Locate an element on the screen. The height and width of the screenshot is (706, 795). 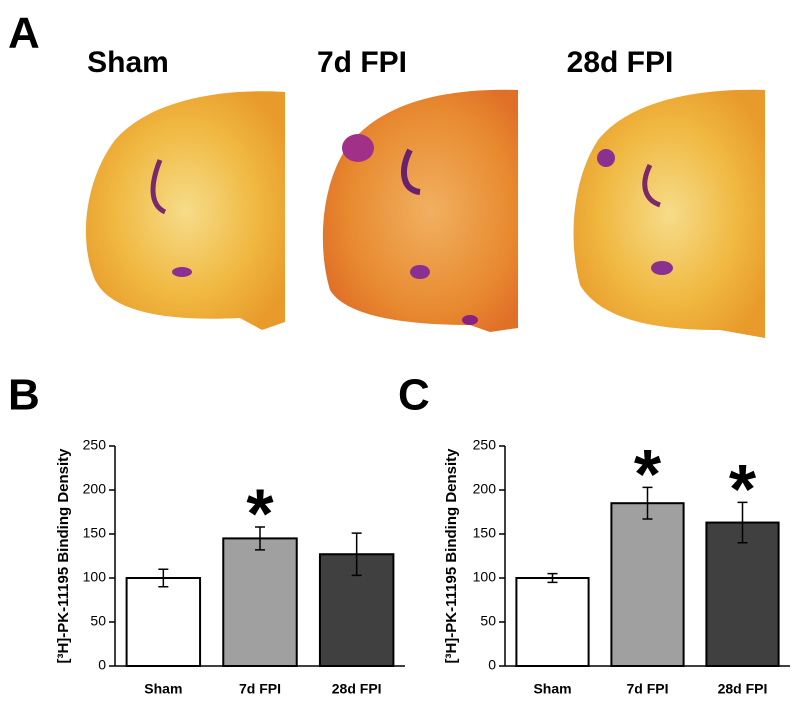
image-label: Sham is located at coordinates (128, 62).